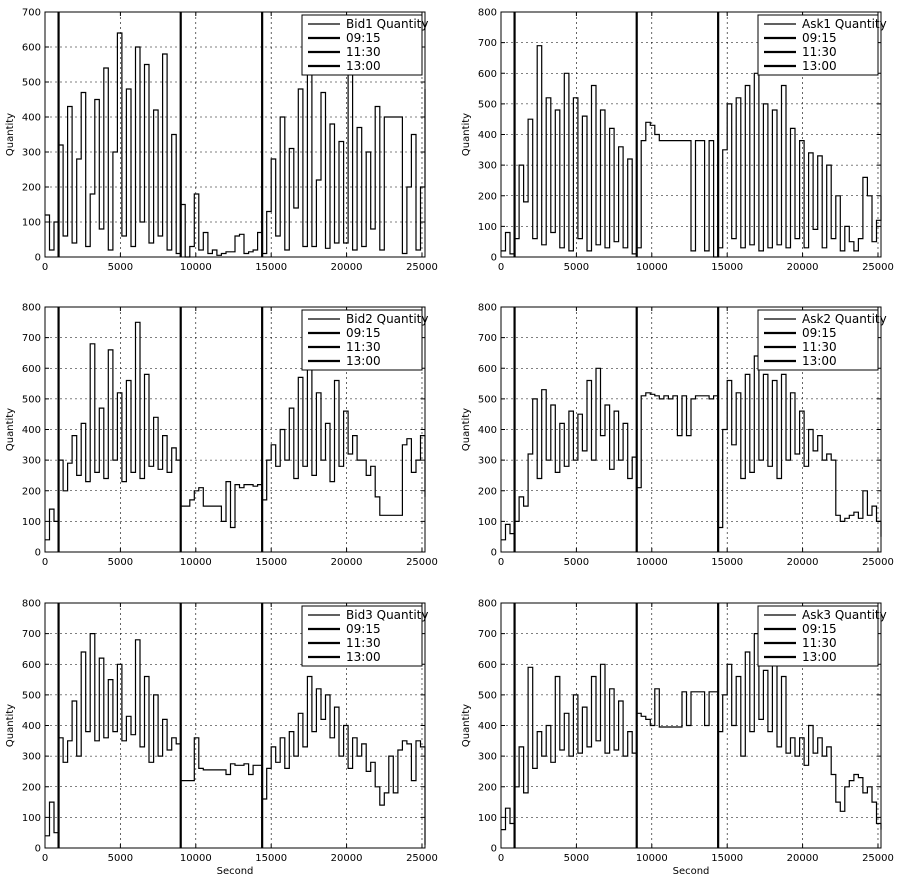 The width and height of the screenshot is (902, 885). I want to click on series-line-ask2-quantity, so click(691, 448).